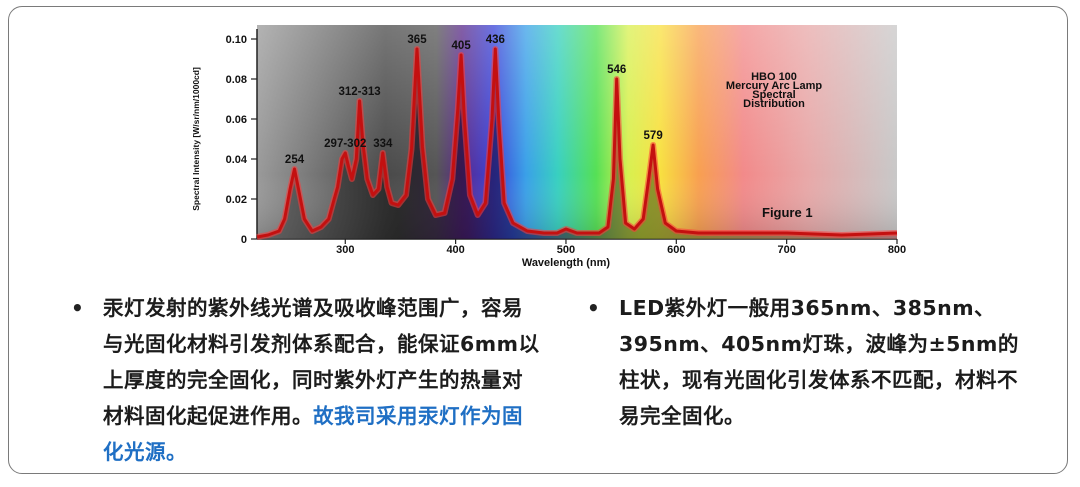  Describe the element at coordinates (345, 144) in the screenshot. I see `peak-label: 297-302` at that location.